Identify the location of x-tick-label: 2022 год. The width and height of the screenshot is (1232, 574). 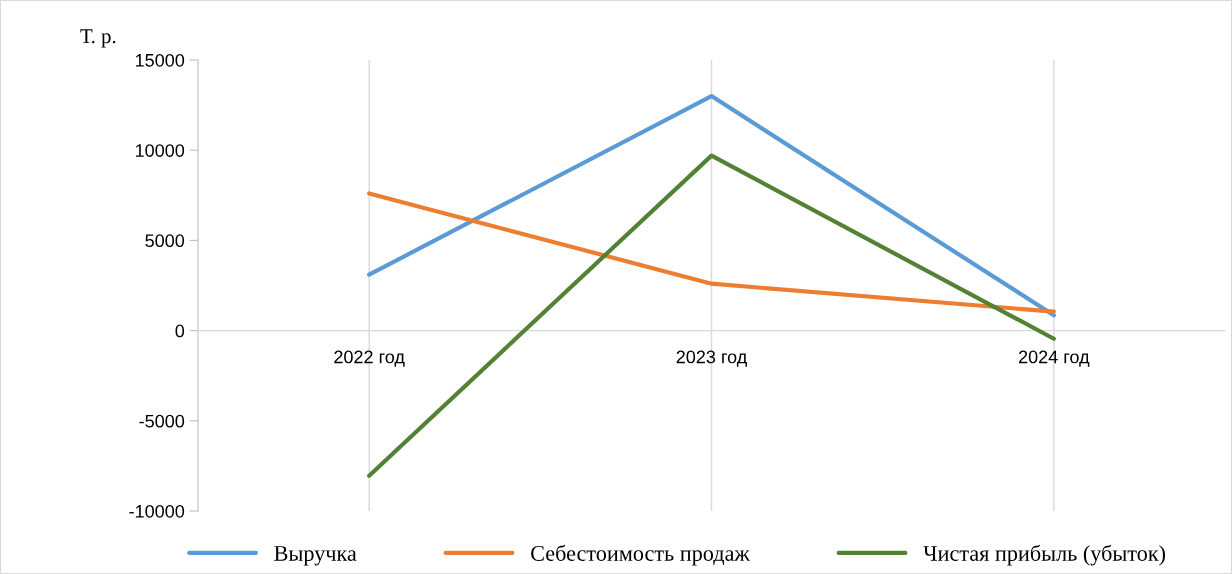
(369, 358).